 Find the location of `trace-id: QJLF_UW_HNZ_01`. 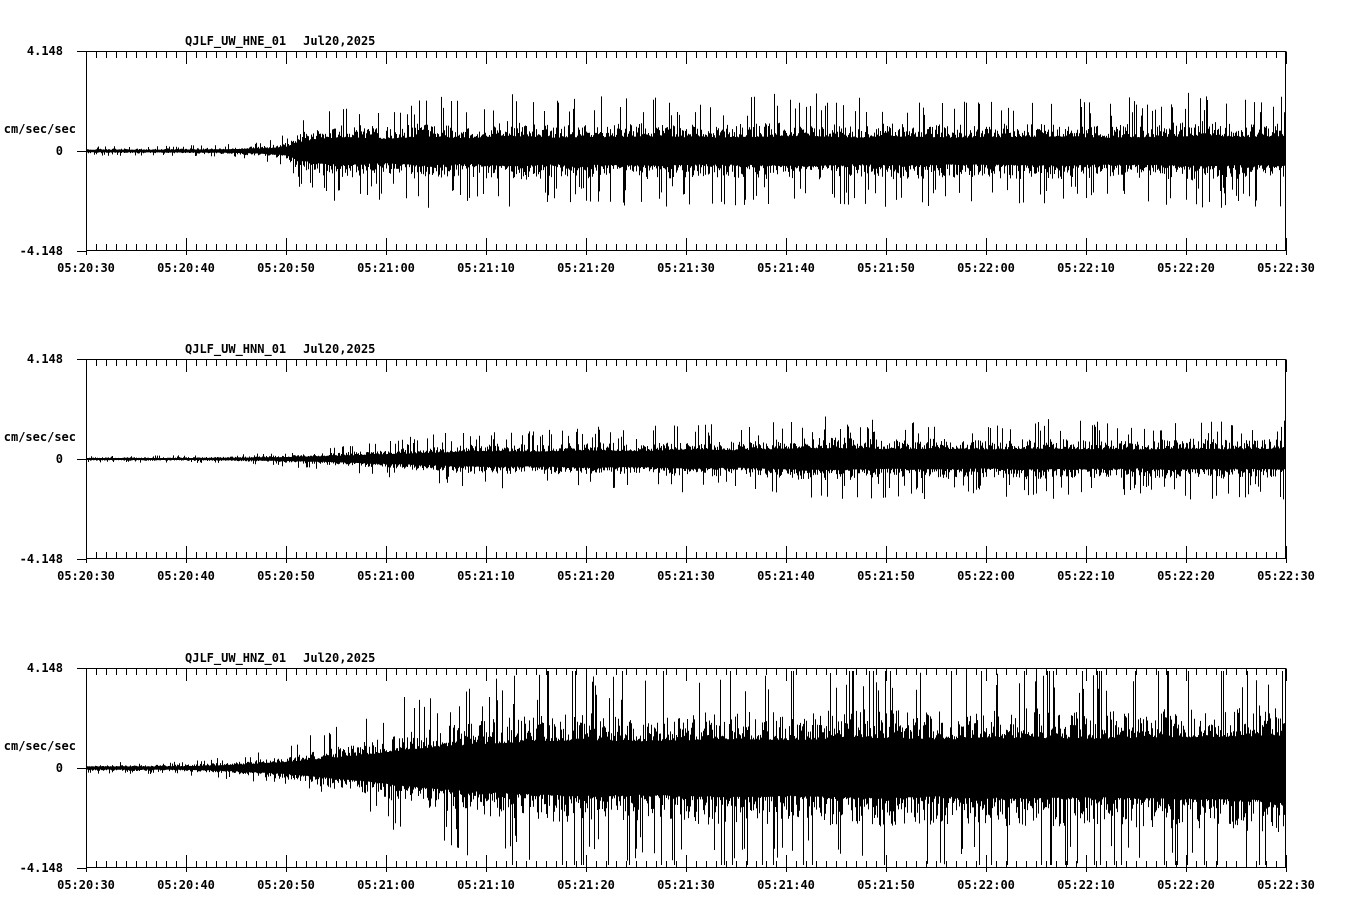

trace-id: QJLF_UW_HNZ_01 is located at coordinates (236, 658).